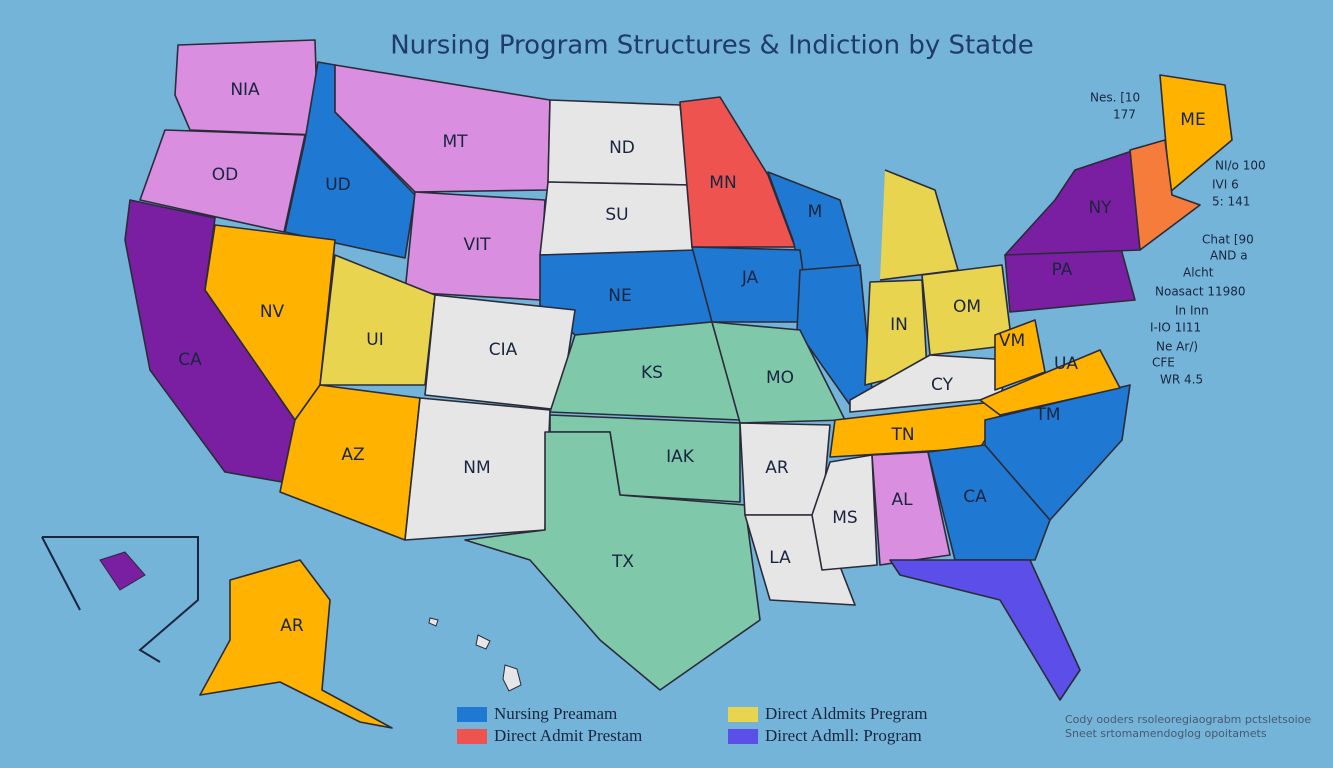 This screenshot has height=768, width=1333. What do you see at coordinates (616, 215) in the screenshot?
I see `state-label: SU` at bounding box center [616, 215].